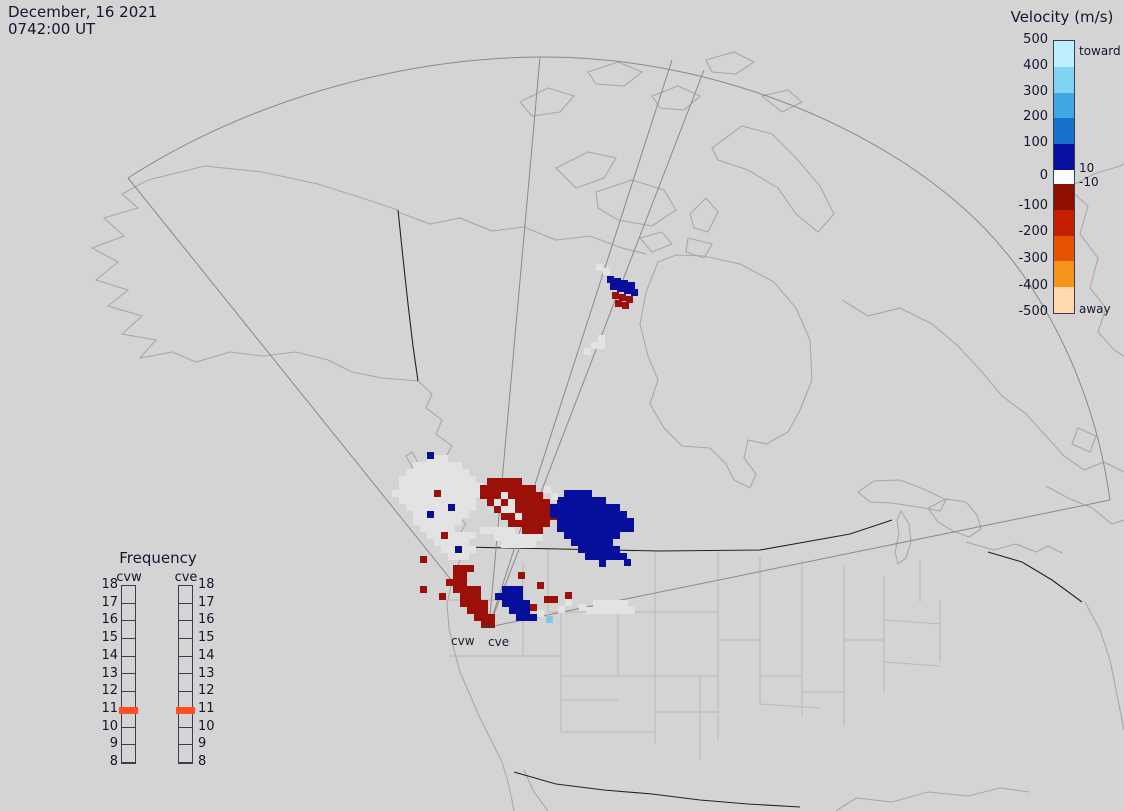 This screenshot has width=1124, height=811. I want to click on velocity-tick-100: 100, so click(1035, 143).